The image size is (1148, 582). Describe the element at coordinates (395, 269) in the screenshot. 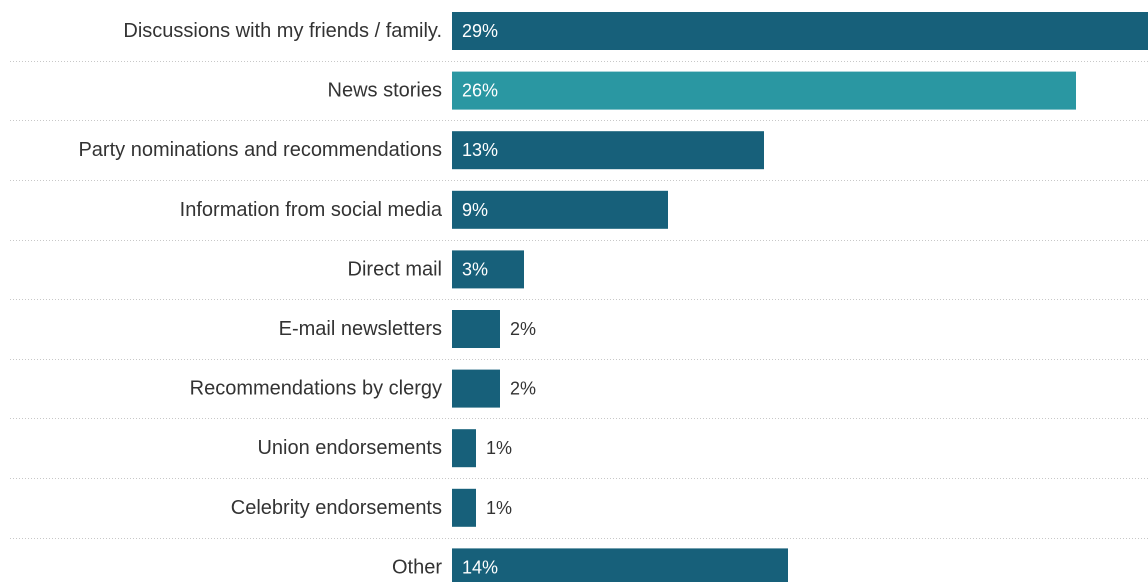

I see `category-label: Direct mail` at that location.